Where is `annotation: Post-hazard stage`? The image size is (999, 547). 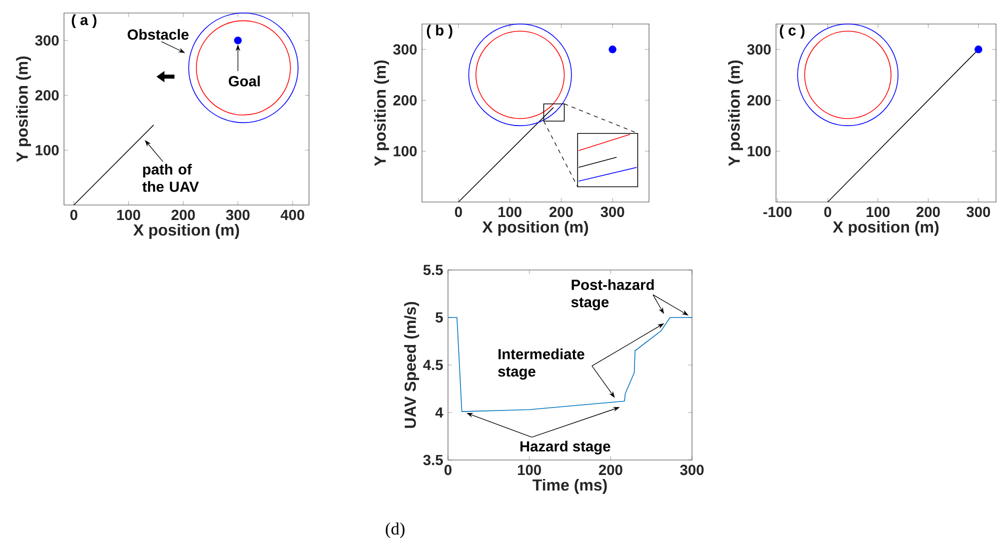
annotation: Post-hazard stage is located at coordinates (612, 294).